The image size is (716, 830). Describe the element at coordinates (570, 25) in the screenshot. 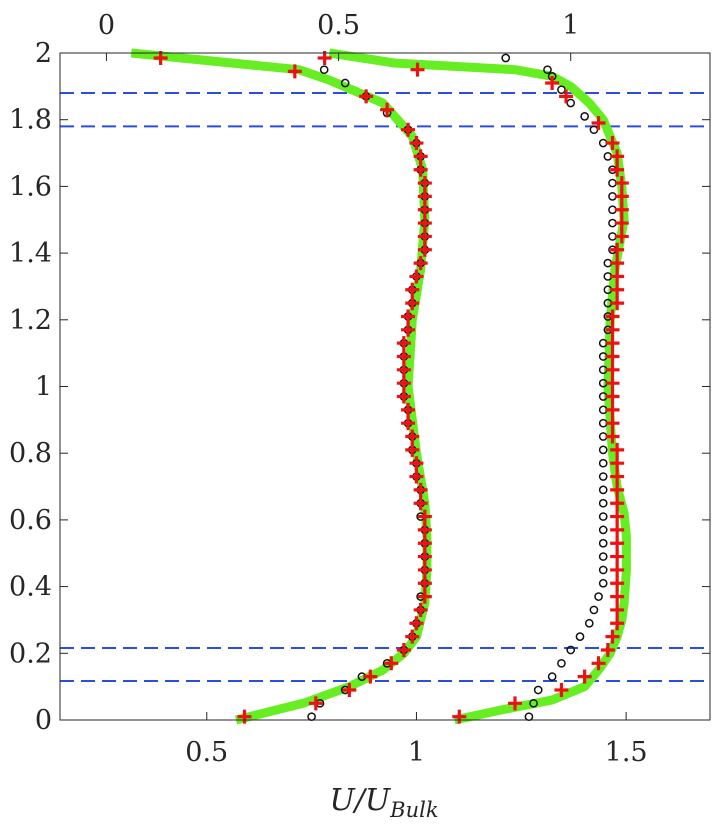

I see `x-tick-label-top: 1` at that location.